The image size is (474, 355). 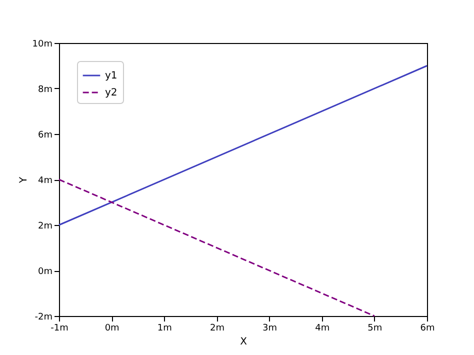 I want to click on x-tick-label: 3m, so click(x=270, y=329).